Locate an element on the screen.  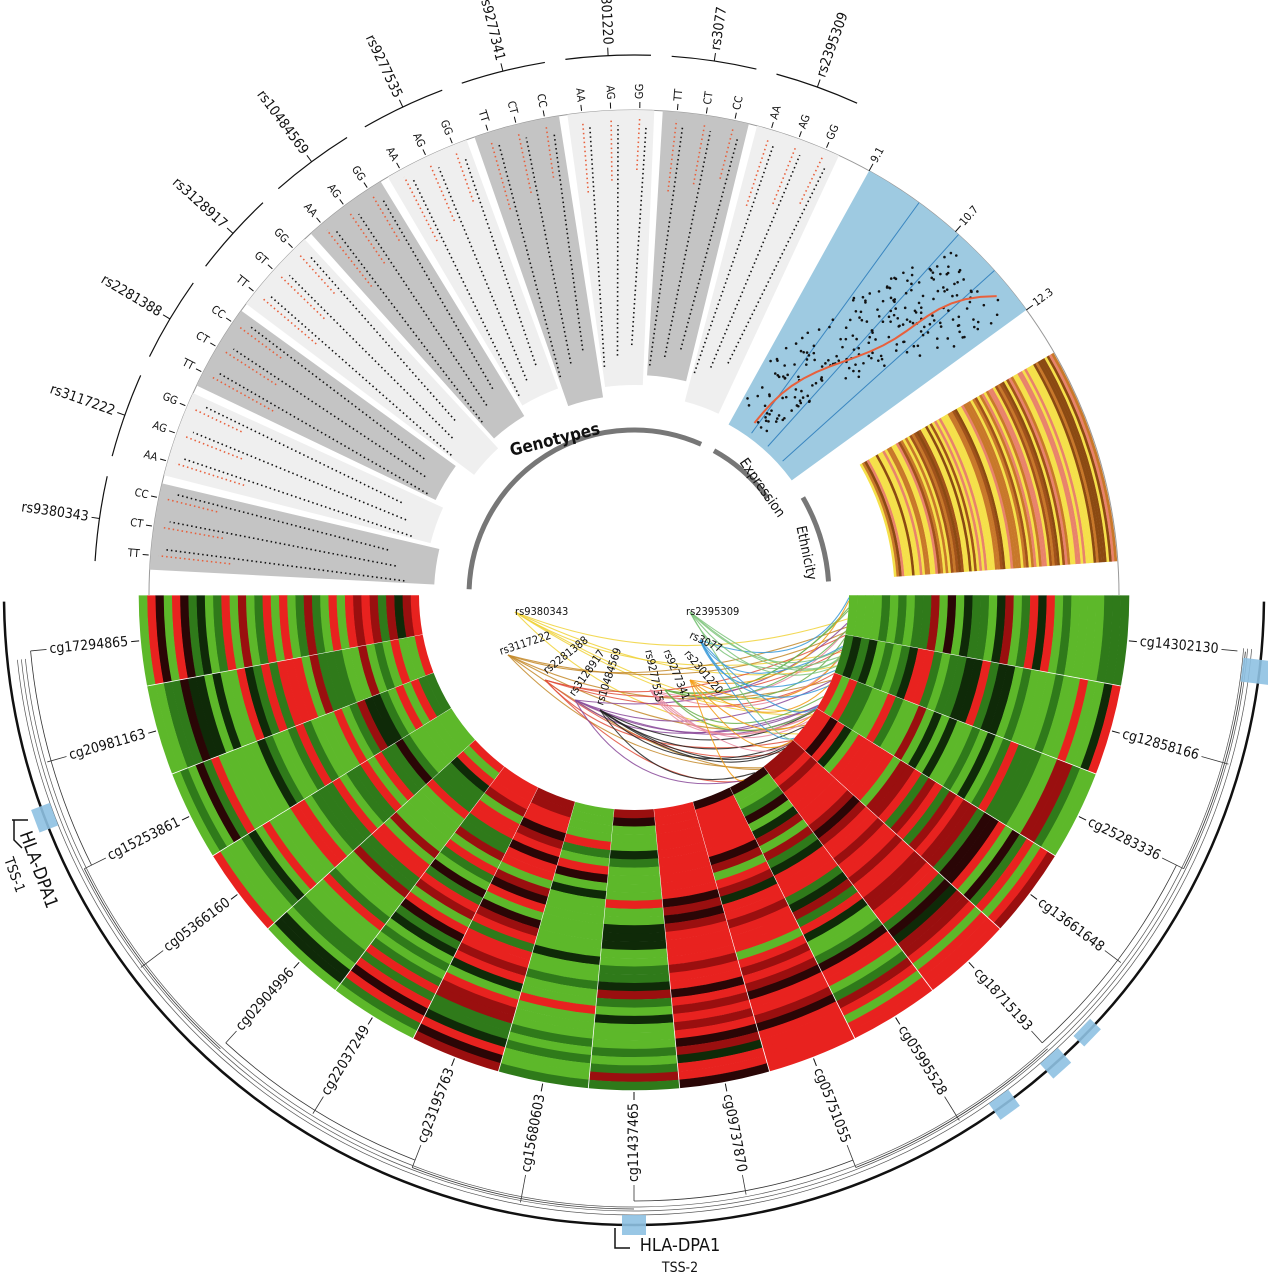
cpg-label: cg05366160 is located at coordinates (197, 925).